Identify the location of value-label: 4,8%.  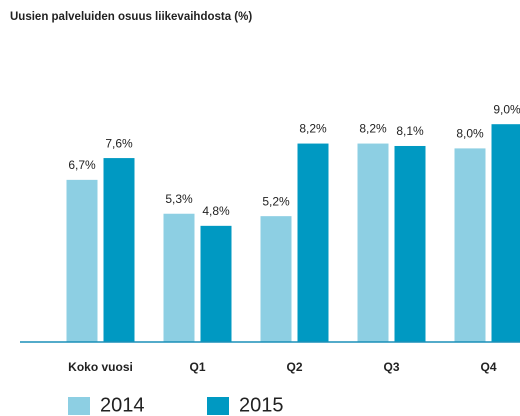
(216, 211).